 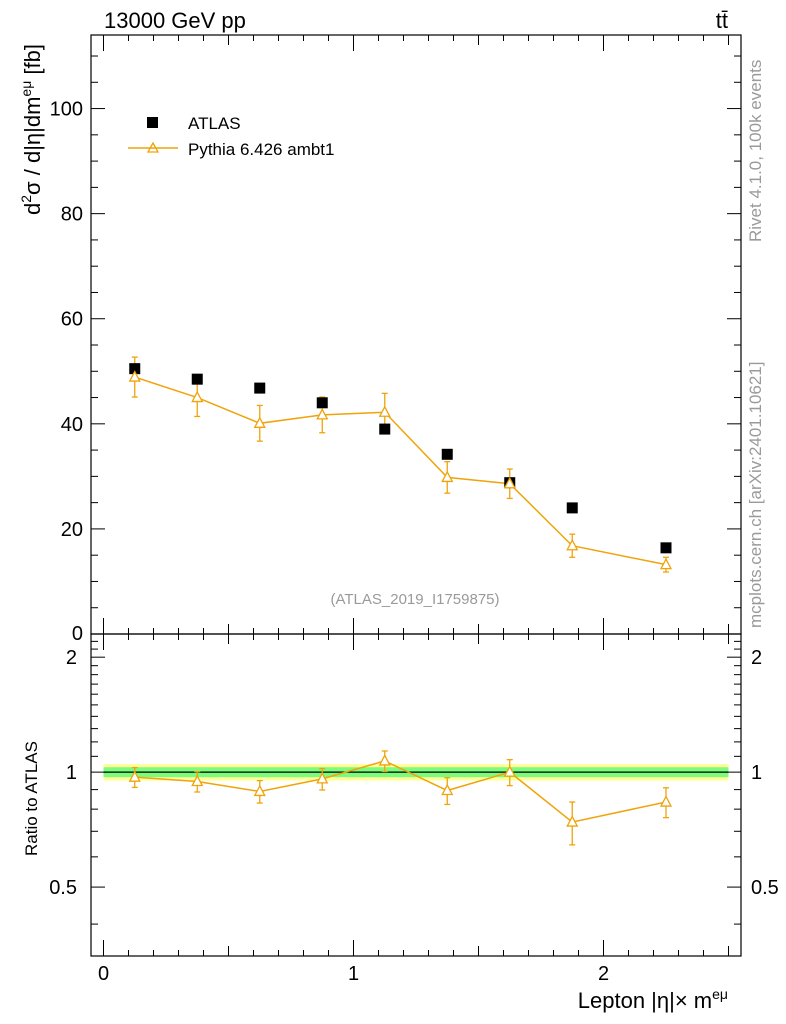 I want to click on ratio-y-tick-label-right: 1, so click(x=756, y=773).